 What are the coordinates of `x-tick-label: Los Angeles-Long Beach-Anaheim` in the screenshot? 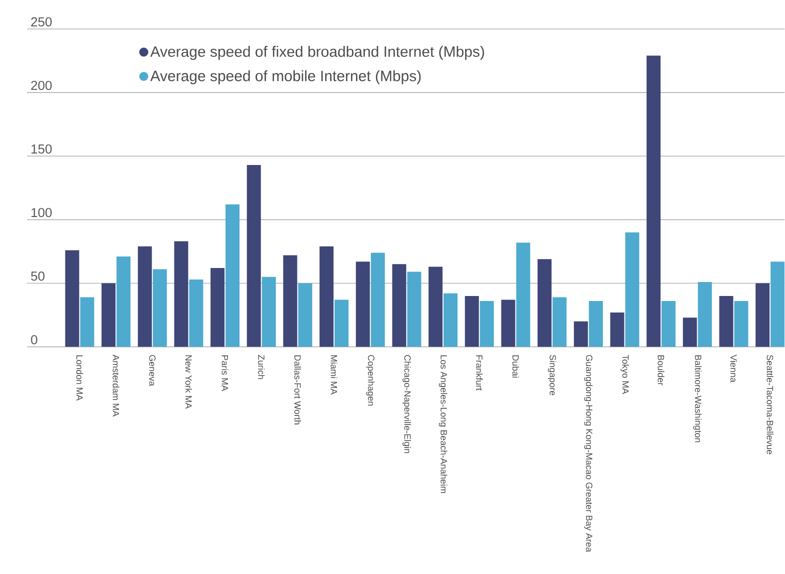 It's located at (443, 424).